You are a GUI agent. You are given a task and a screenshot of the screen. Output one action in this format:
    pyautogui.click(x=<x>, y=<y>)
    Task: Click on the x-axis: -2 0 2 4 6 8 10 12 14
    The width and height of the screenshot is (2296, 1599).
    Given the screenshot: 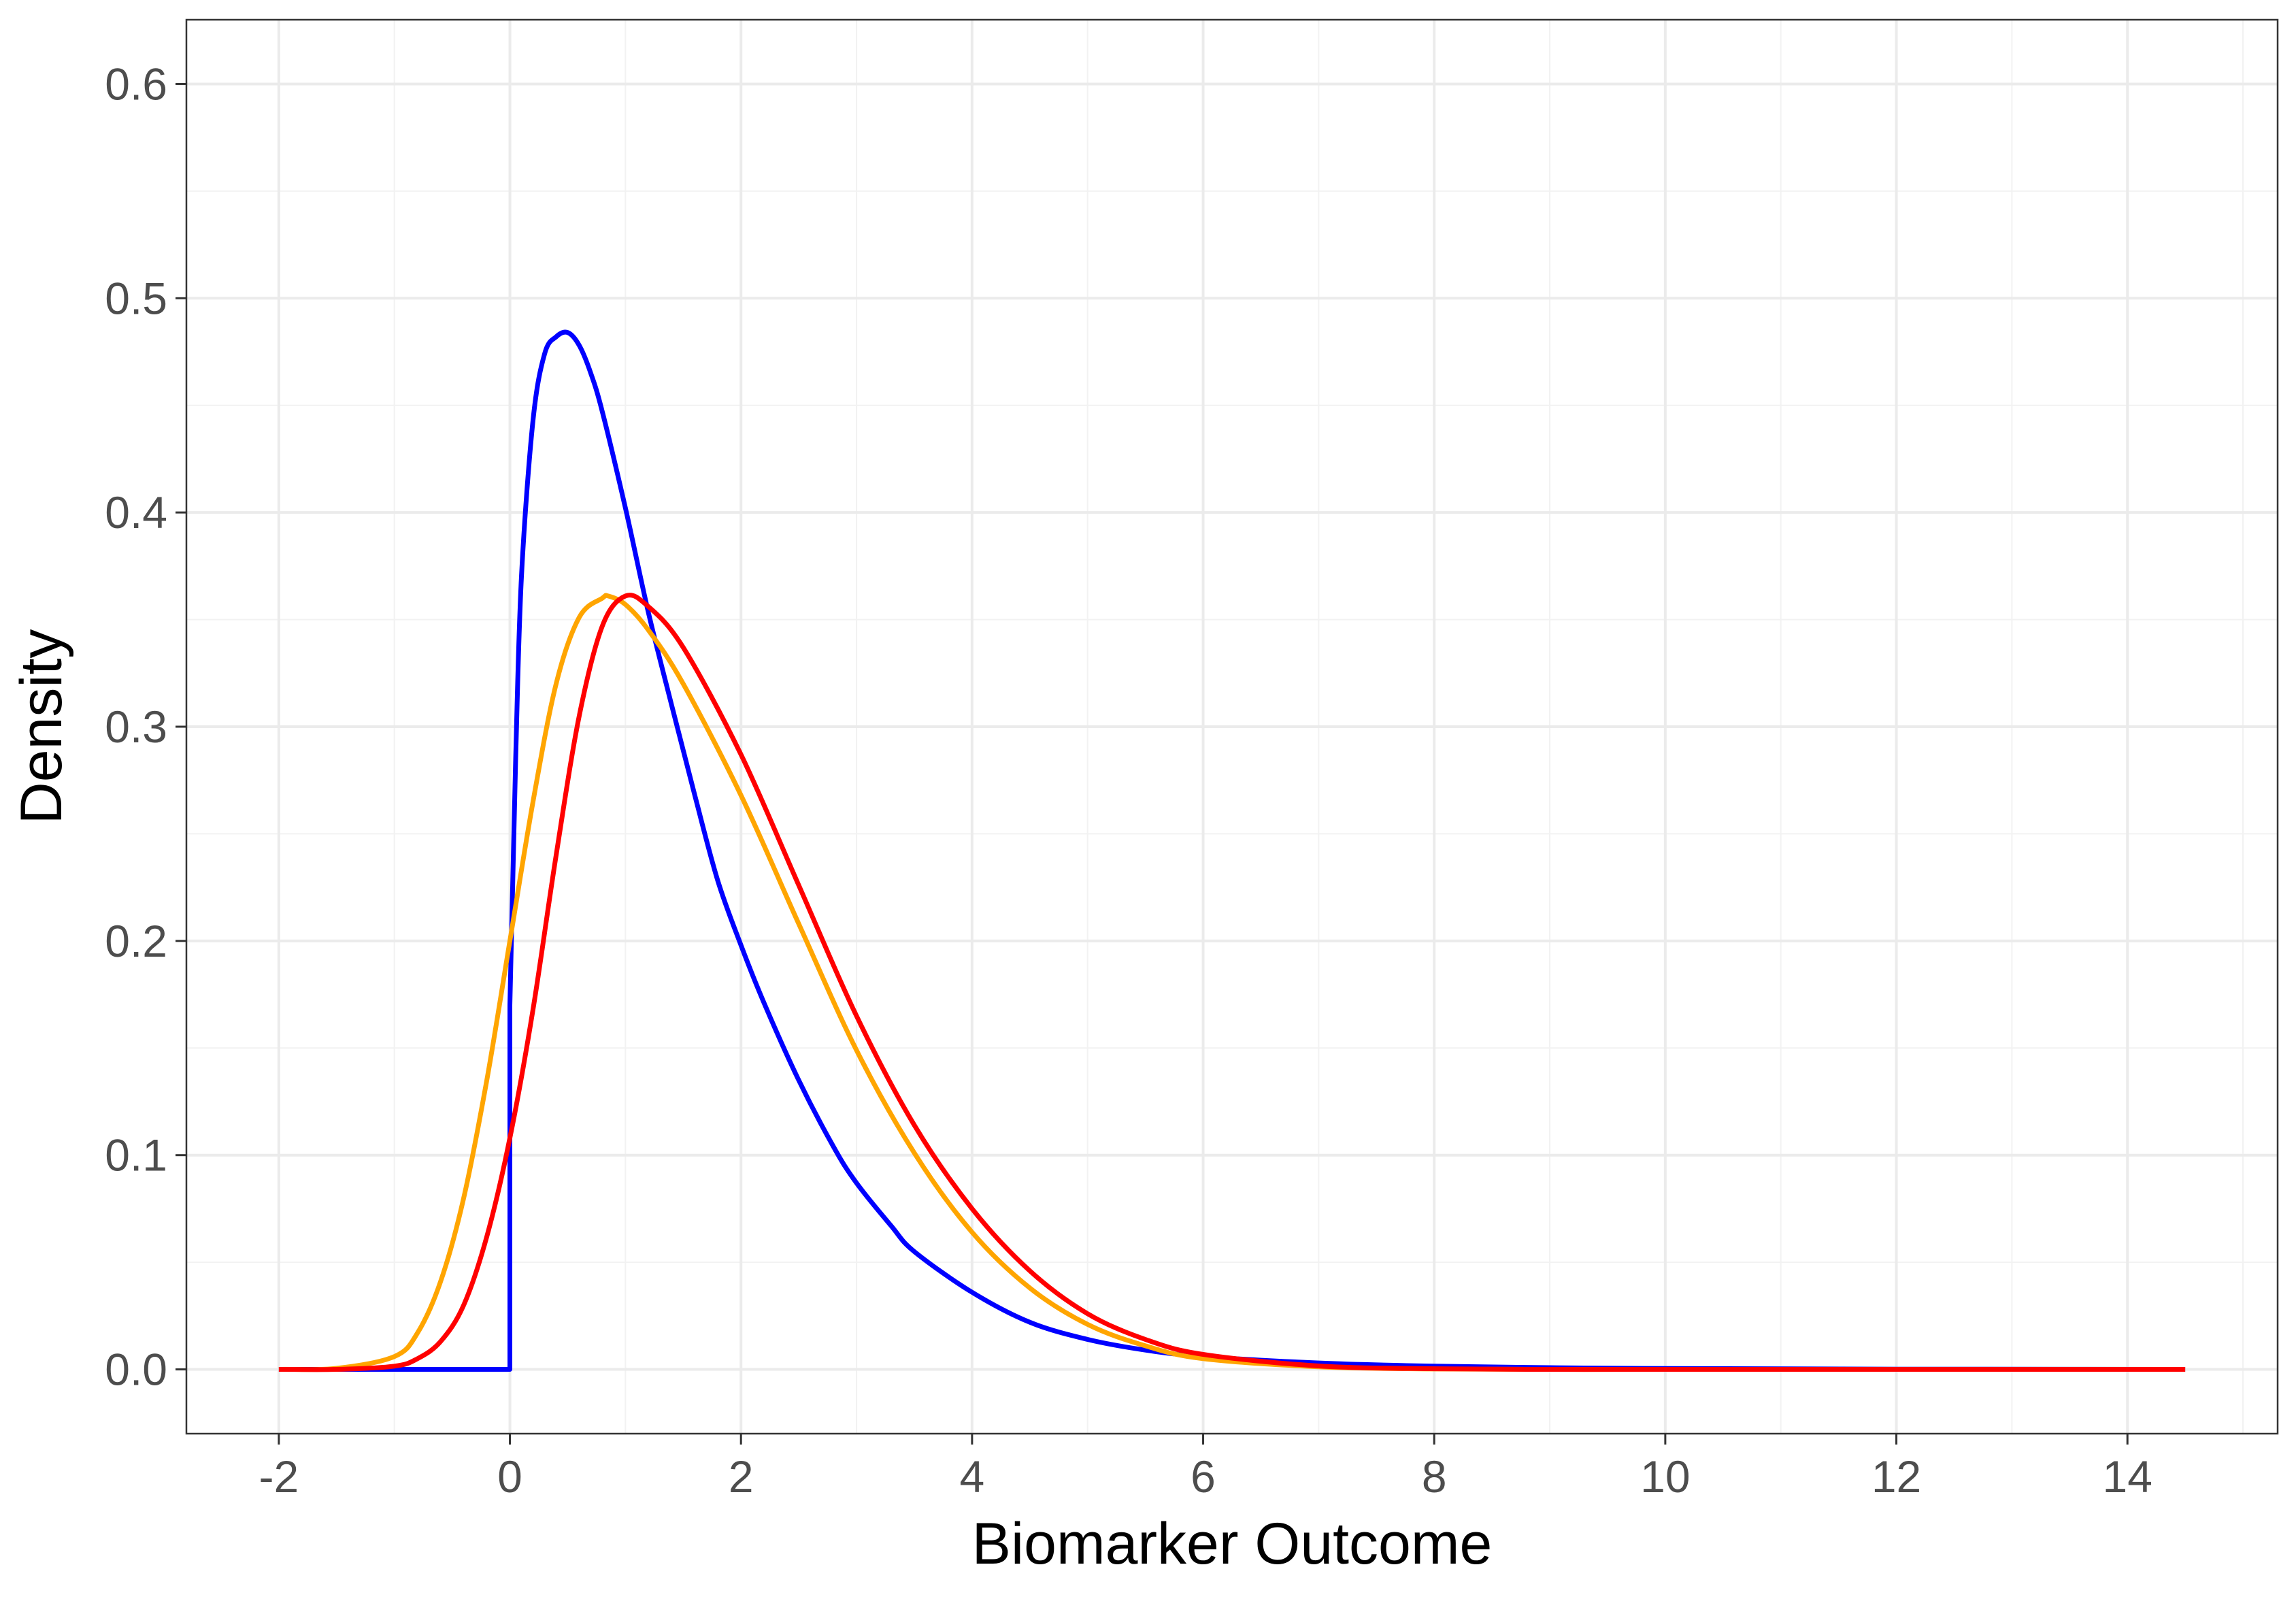 What is the action you would take?
    pyautogui.click(x=1205, y=1468)
    